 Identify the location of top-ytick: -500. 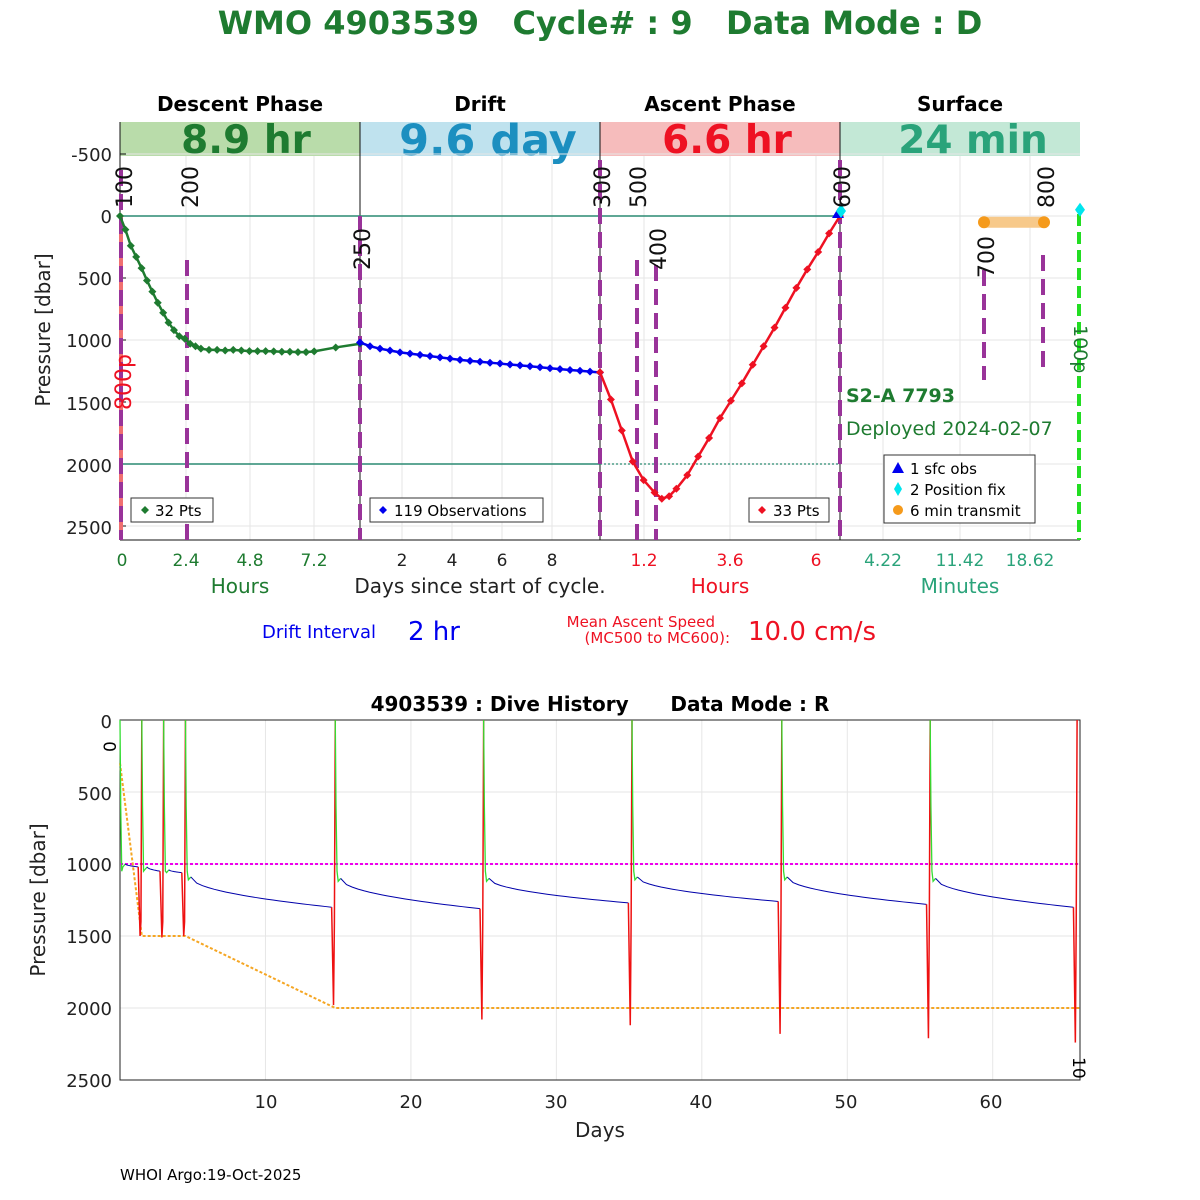
(91, 155).